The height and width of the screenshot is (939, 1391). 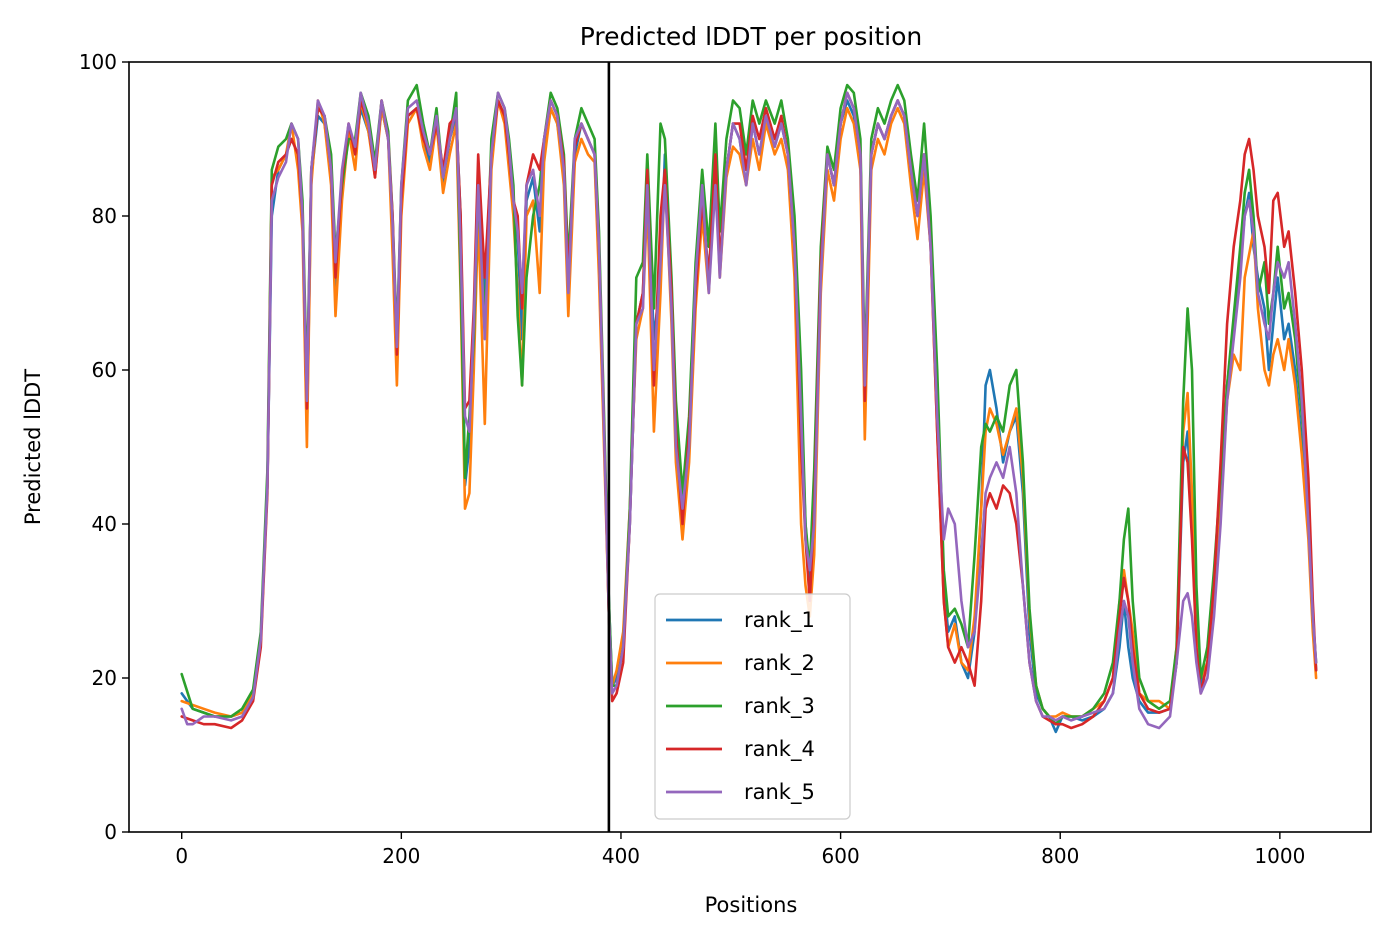 I want to click on x-tick-label: 600, so click(x=841, y=856).